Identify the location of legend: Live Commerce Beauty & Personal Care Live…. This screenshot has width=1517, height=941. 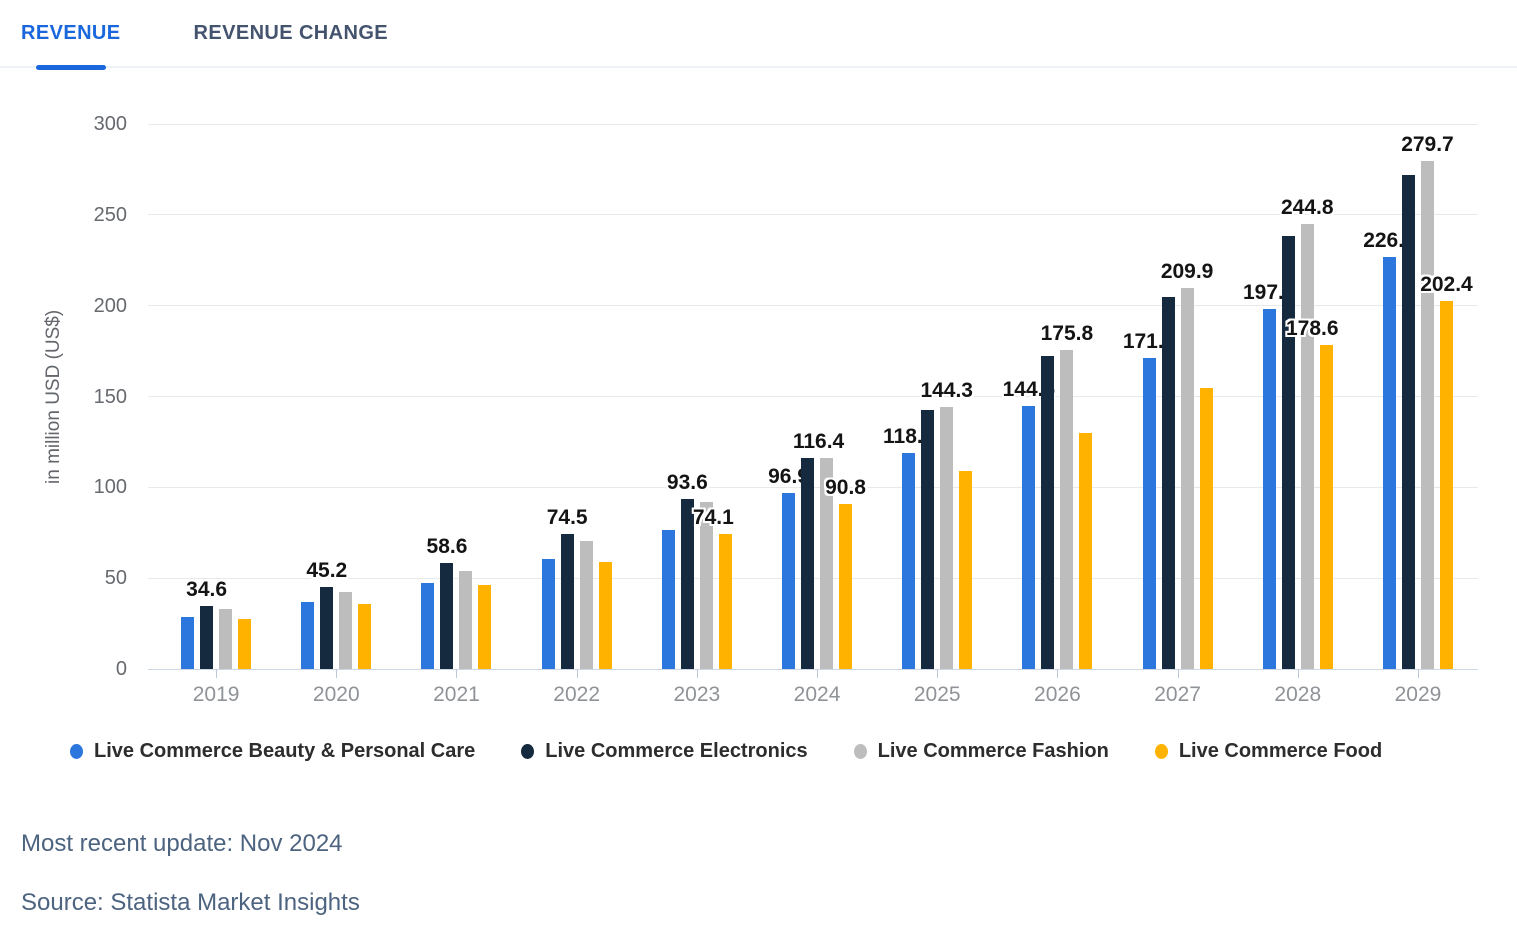
(726, 751).